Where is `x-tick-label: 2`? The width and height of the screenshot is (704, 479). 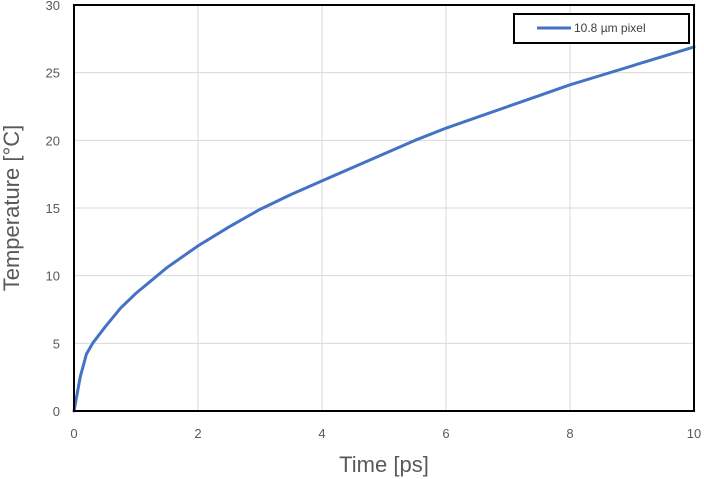
x-tick-label: 2 is located at coordinates (197, 433).